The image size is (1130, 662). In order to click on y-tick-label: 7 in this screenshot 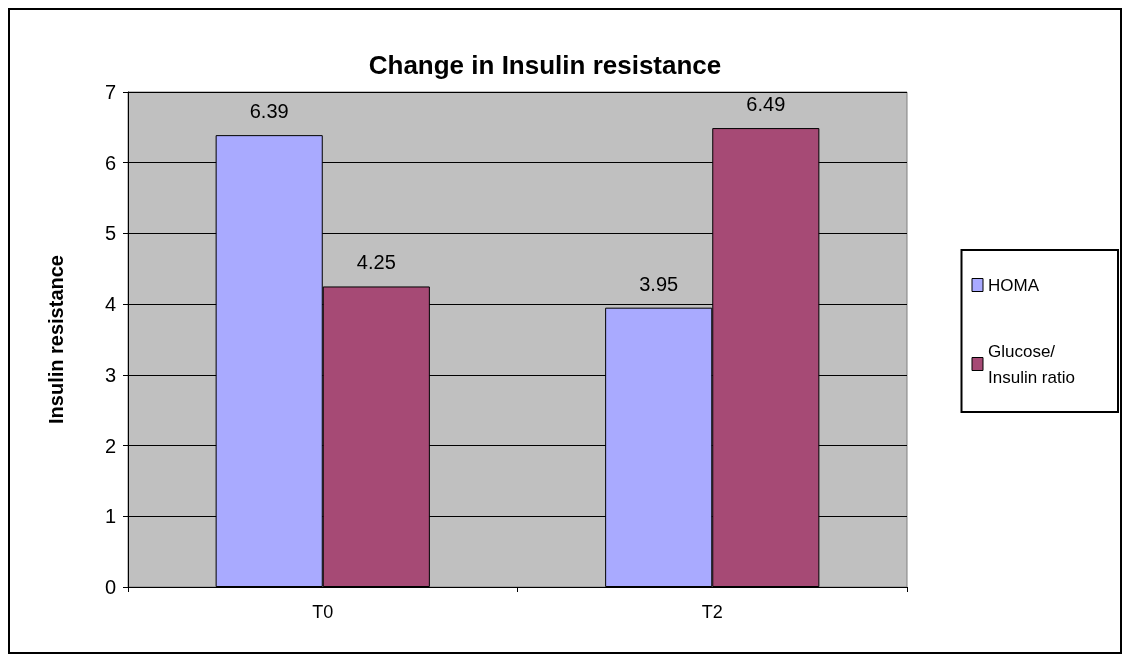, I will do `click(110, 92)`.